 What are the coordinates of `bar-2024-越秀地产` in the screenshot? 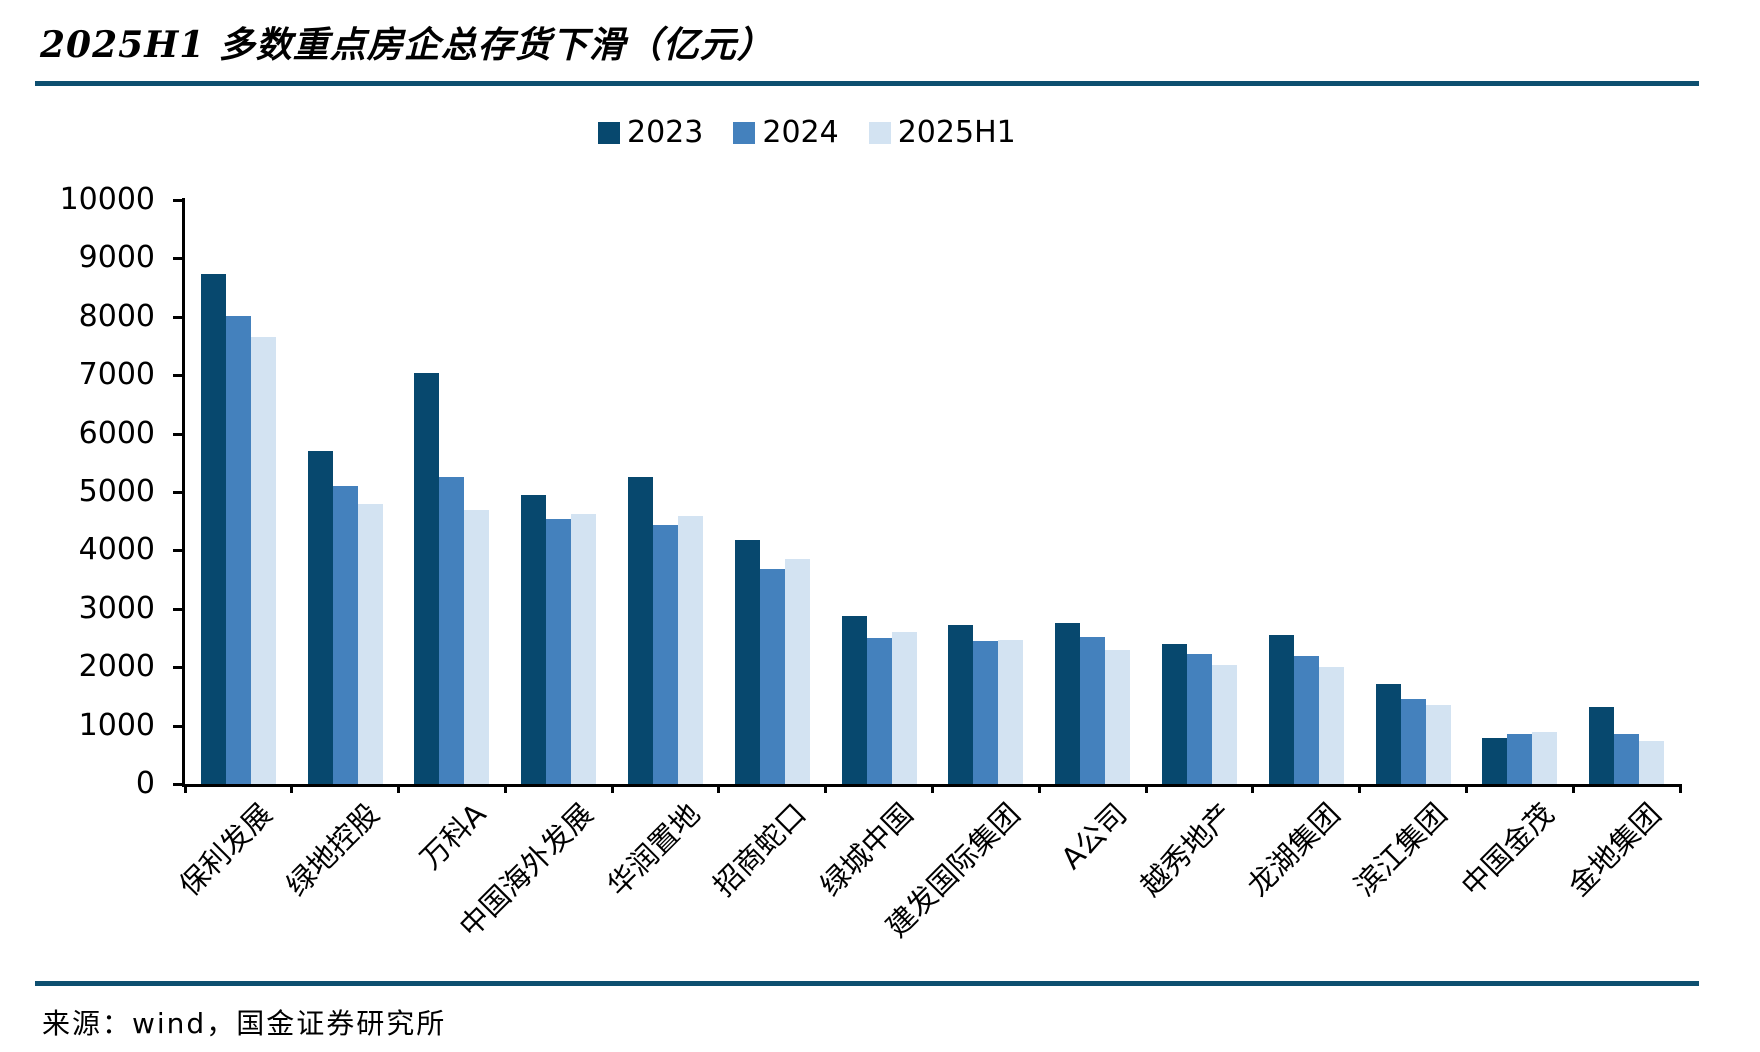 It's located at (1199, 718).